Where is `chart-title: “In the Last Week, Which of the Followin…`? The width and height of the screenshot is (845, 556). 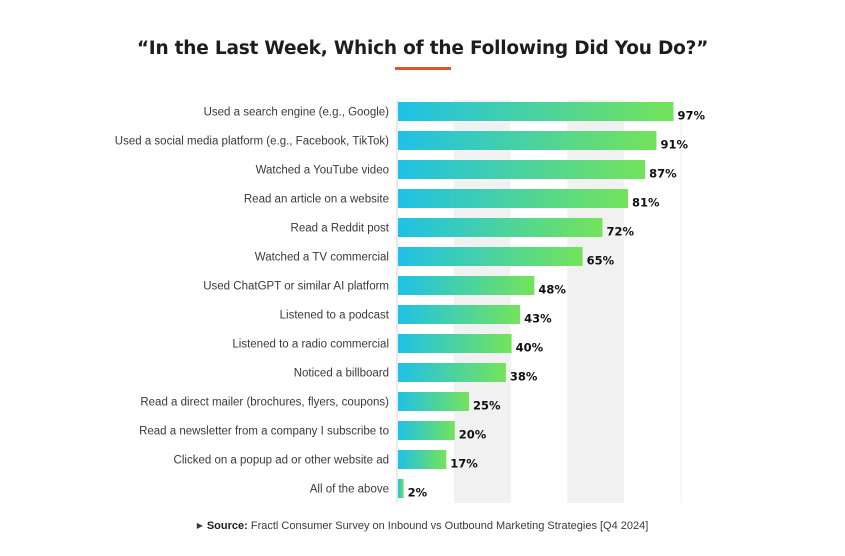 chart-title: “In the Last Week, Which of the Followin… is located at coordinates (422, 48).